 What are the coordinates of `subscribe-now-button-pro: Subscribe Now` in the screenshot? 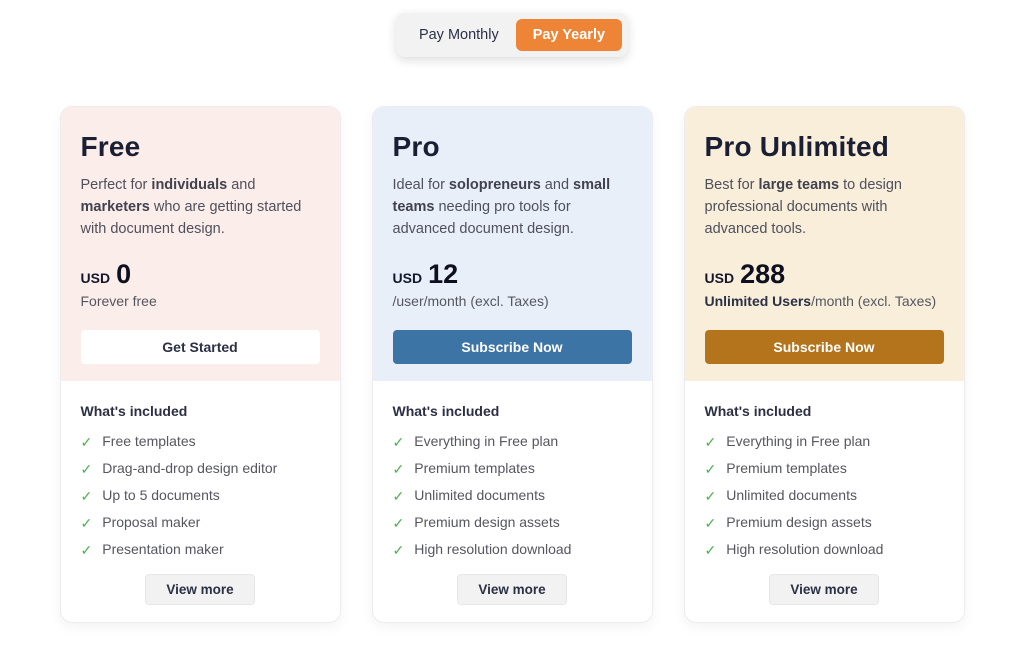 It's located at (512, 347).